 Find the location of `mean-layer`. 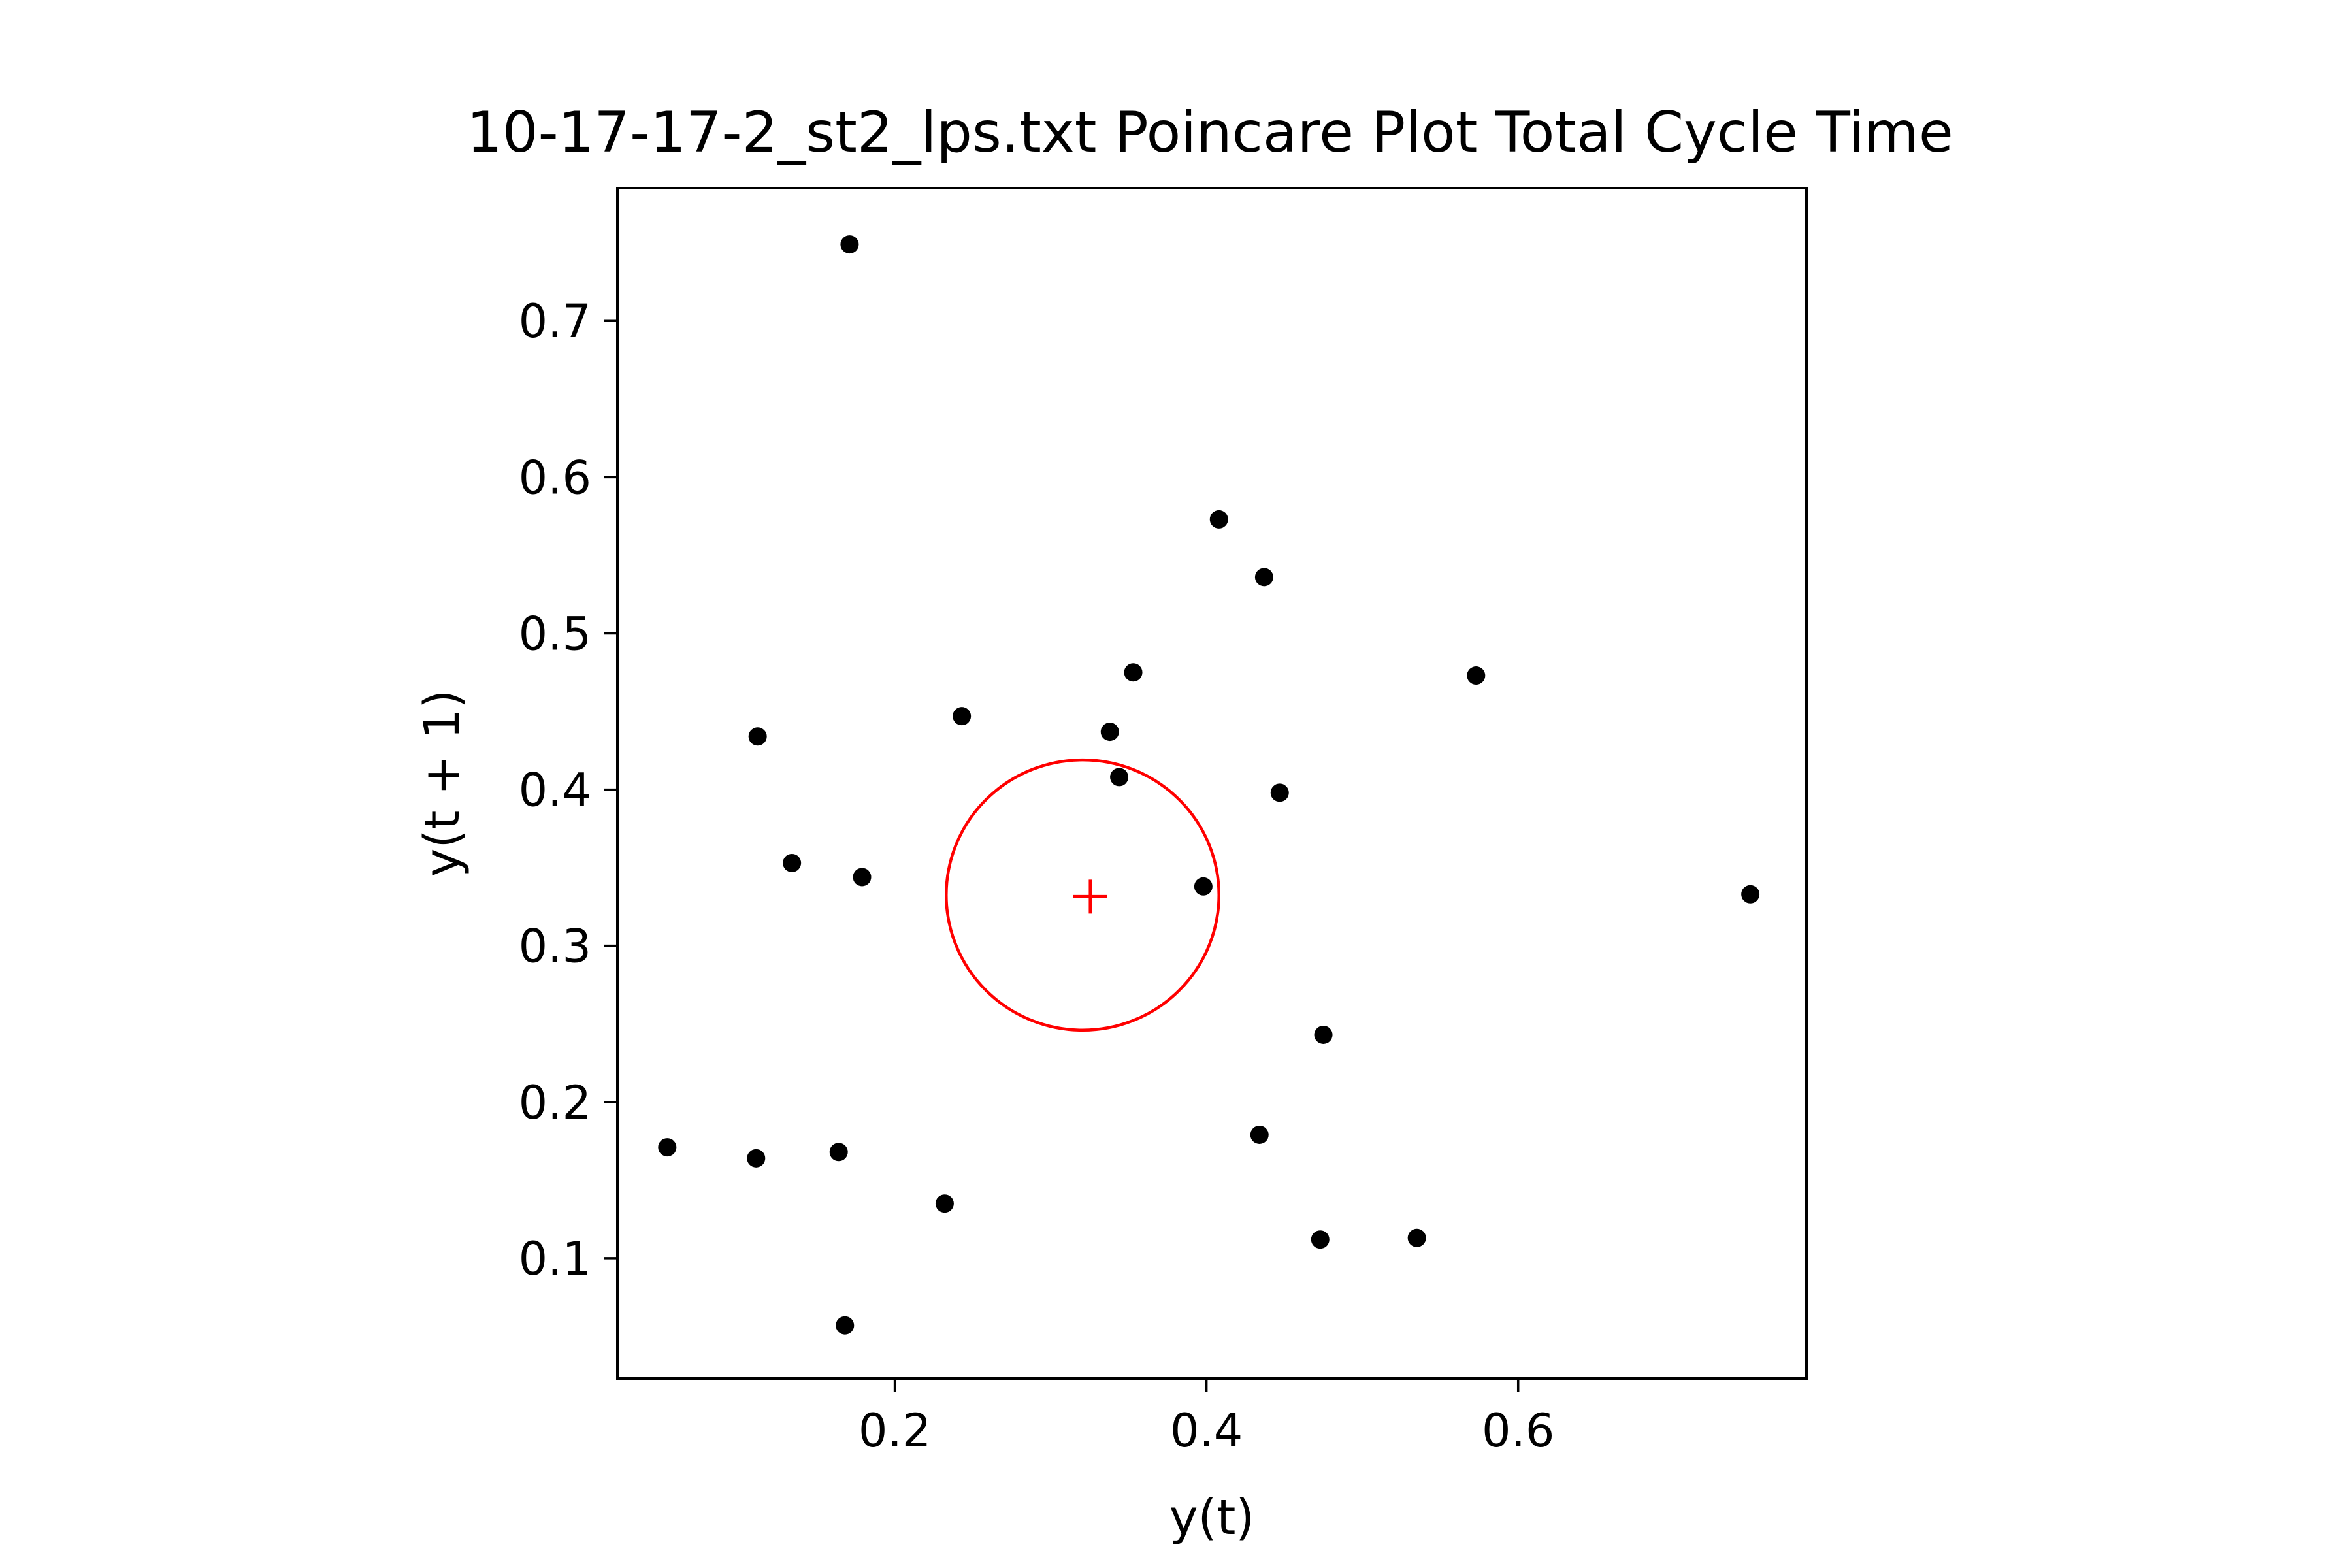

mean-layer is located at coordinates (1090, 896).